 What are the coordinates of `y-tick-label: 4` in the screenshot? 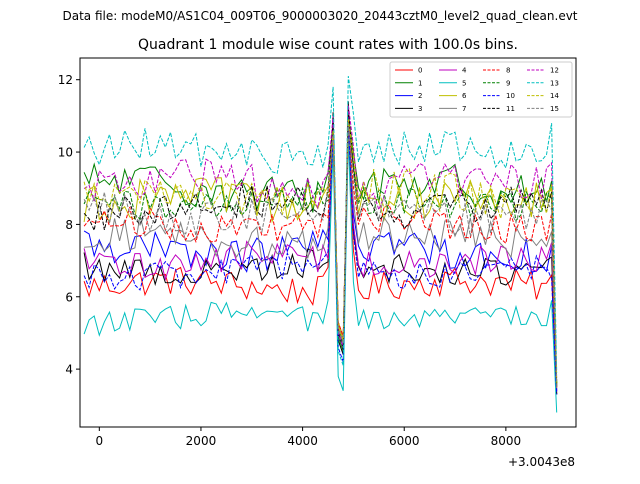 It's located at (69, 370).